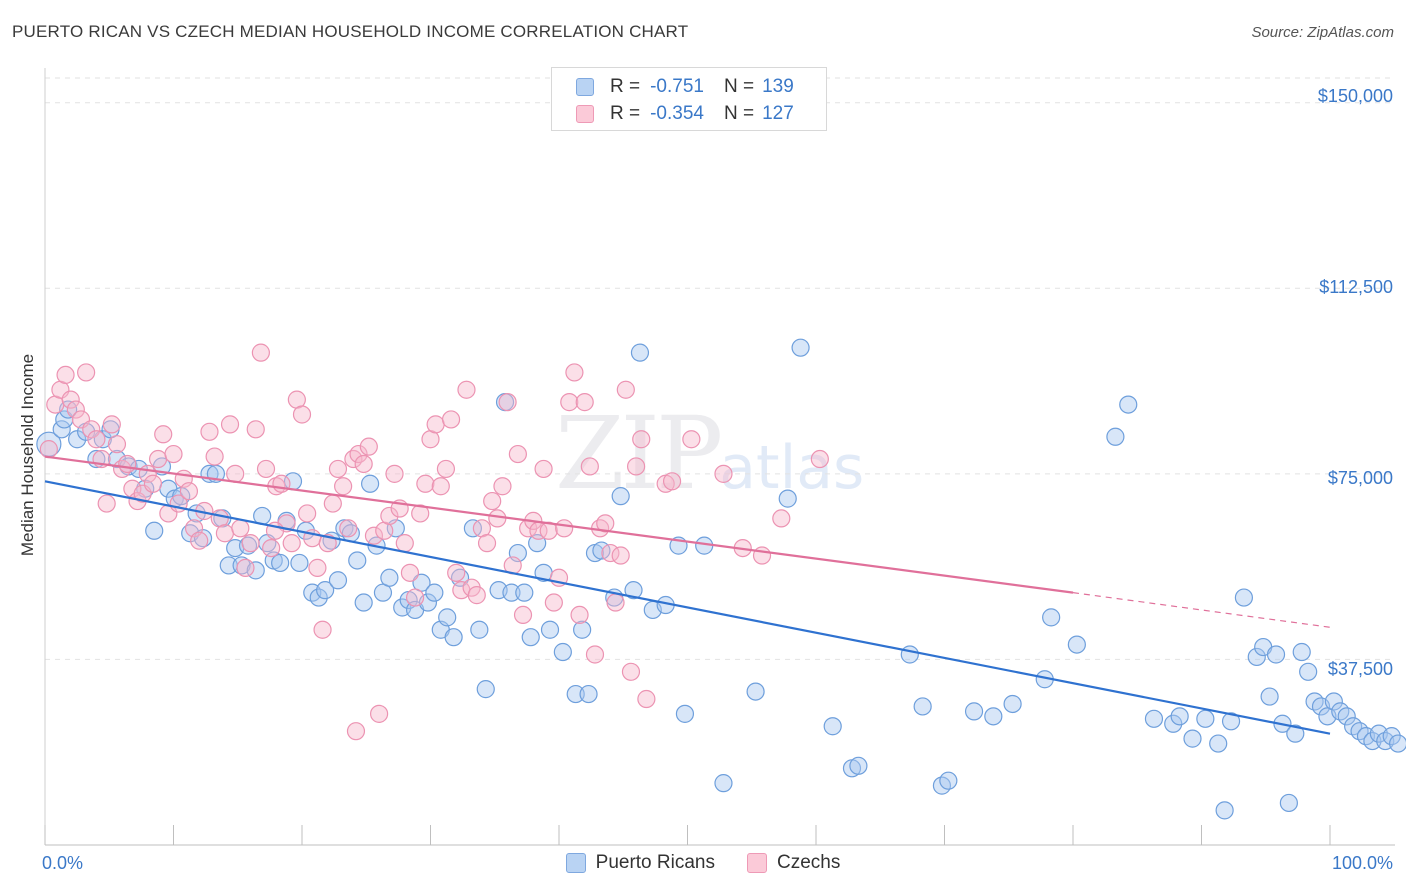  I want to click on legend-n-value: 139, so click(778, 86).